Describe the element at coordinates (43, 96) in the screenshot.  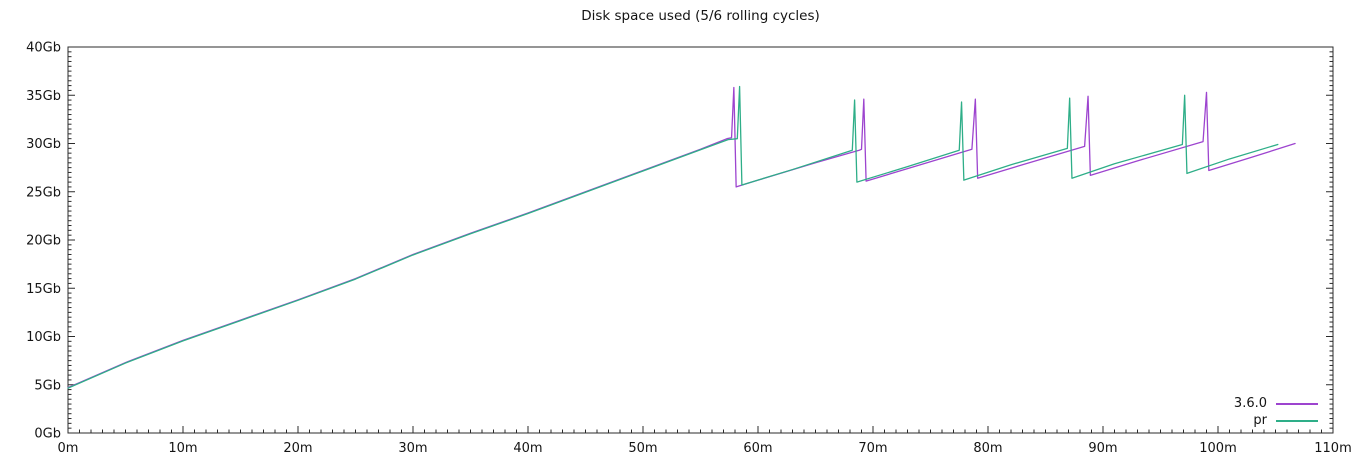
I see `y-tick-label: 35Gb` at that location.